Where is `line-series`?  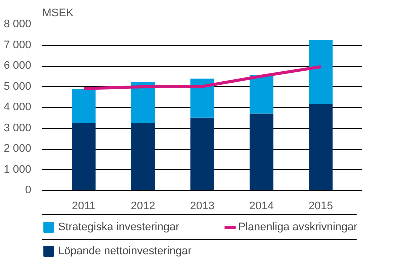 line-series is located at coordinates (202, 78).